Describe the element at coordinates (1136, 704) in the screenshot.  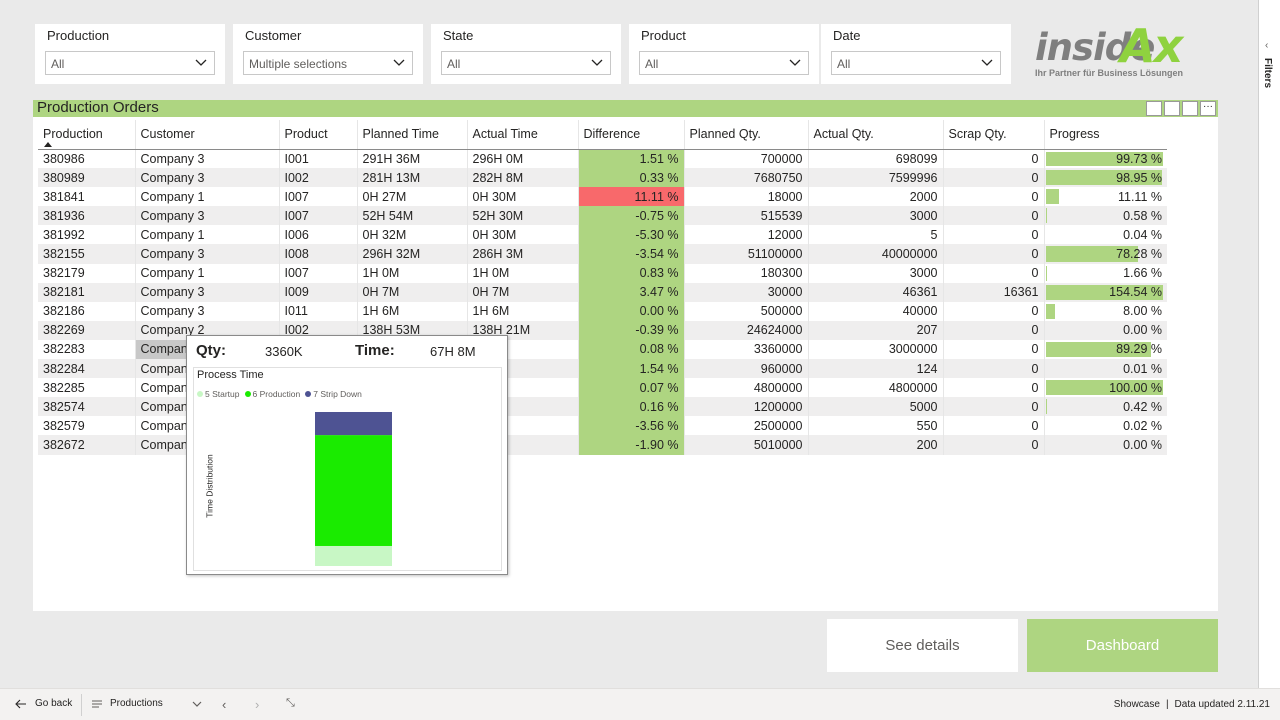
I see `workspace-name: Showcase` at that location.